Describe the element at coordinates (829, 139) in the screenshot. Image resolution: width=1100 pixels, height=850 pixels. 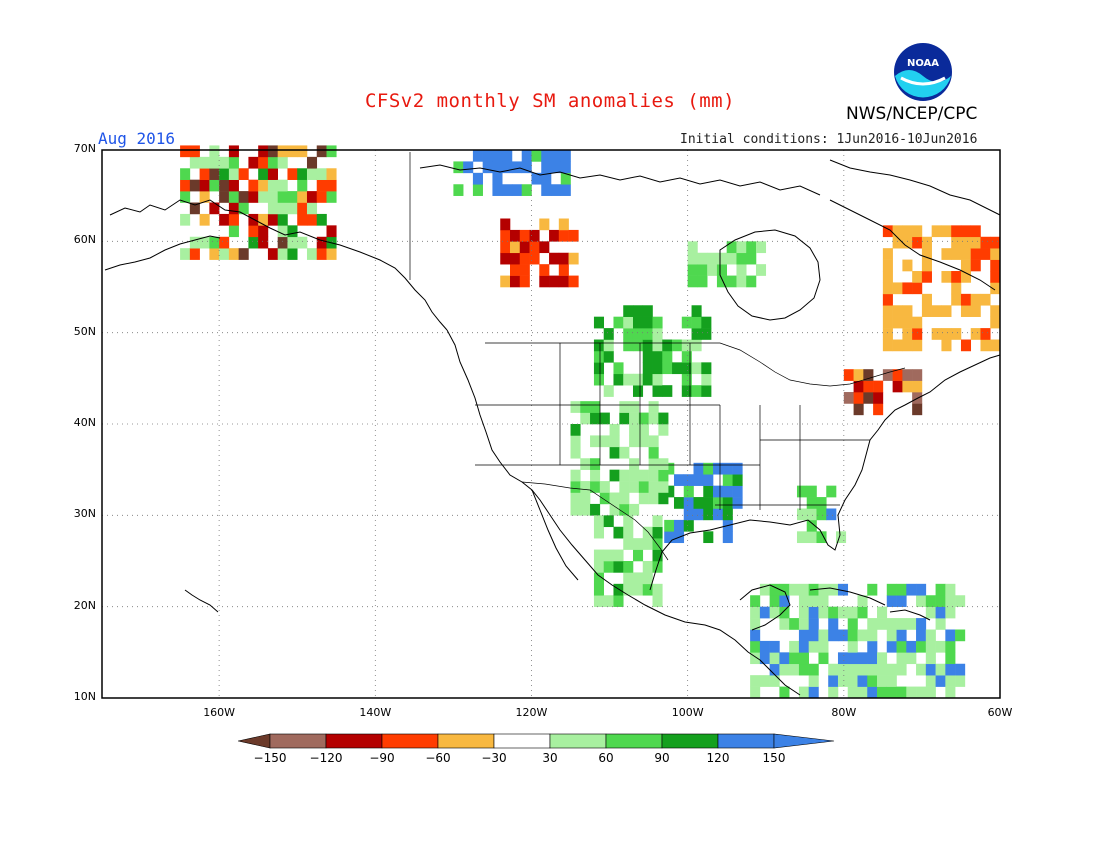
I see `initial-conditions-label: Initial conditions: 1Jun2016-10Jun2016` at that location.